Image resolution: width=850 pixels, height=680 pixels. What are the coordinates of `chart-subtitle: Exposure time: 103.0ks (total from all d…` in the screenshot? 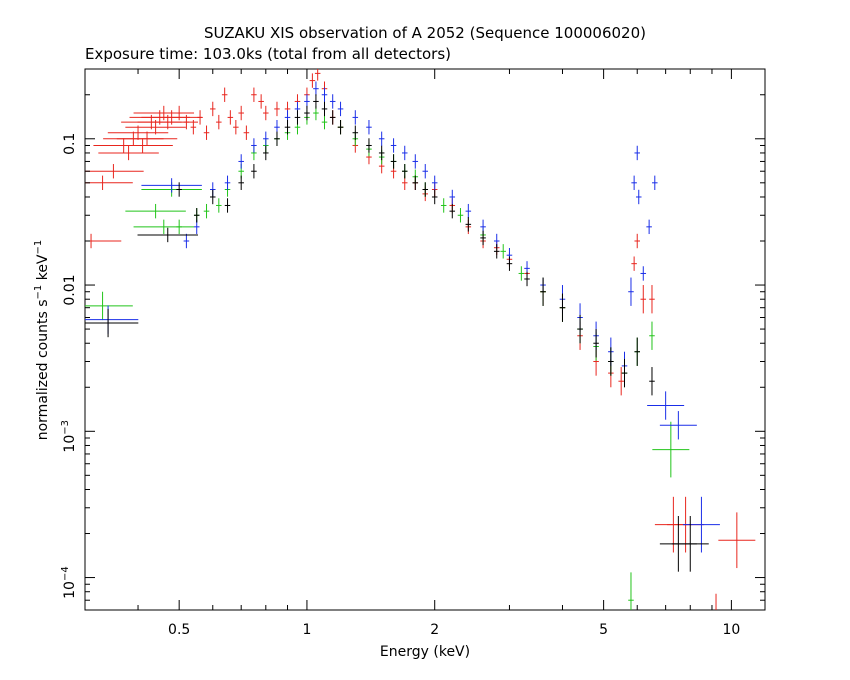 It's located at (268, 54).